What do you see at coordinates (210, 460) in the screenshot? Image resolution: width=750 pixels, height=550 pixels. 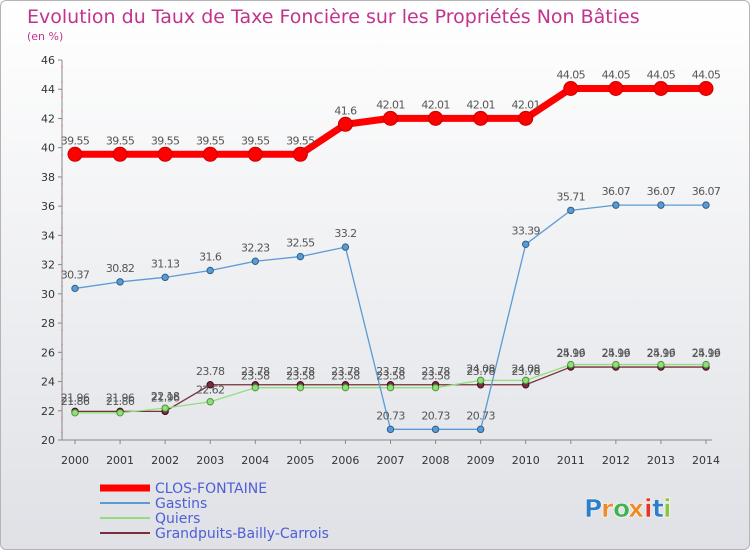 I see `x-tick-label: 2003` at bounding box center [210, 460].